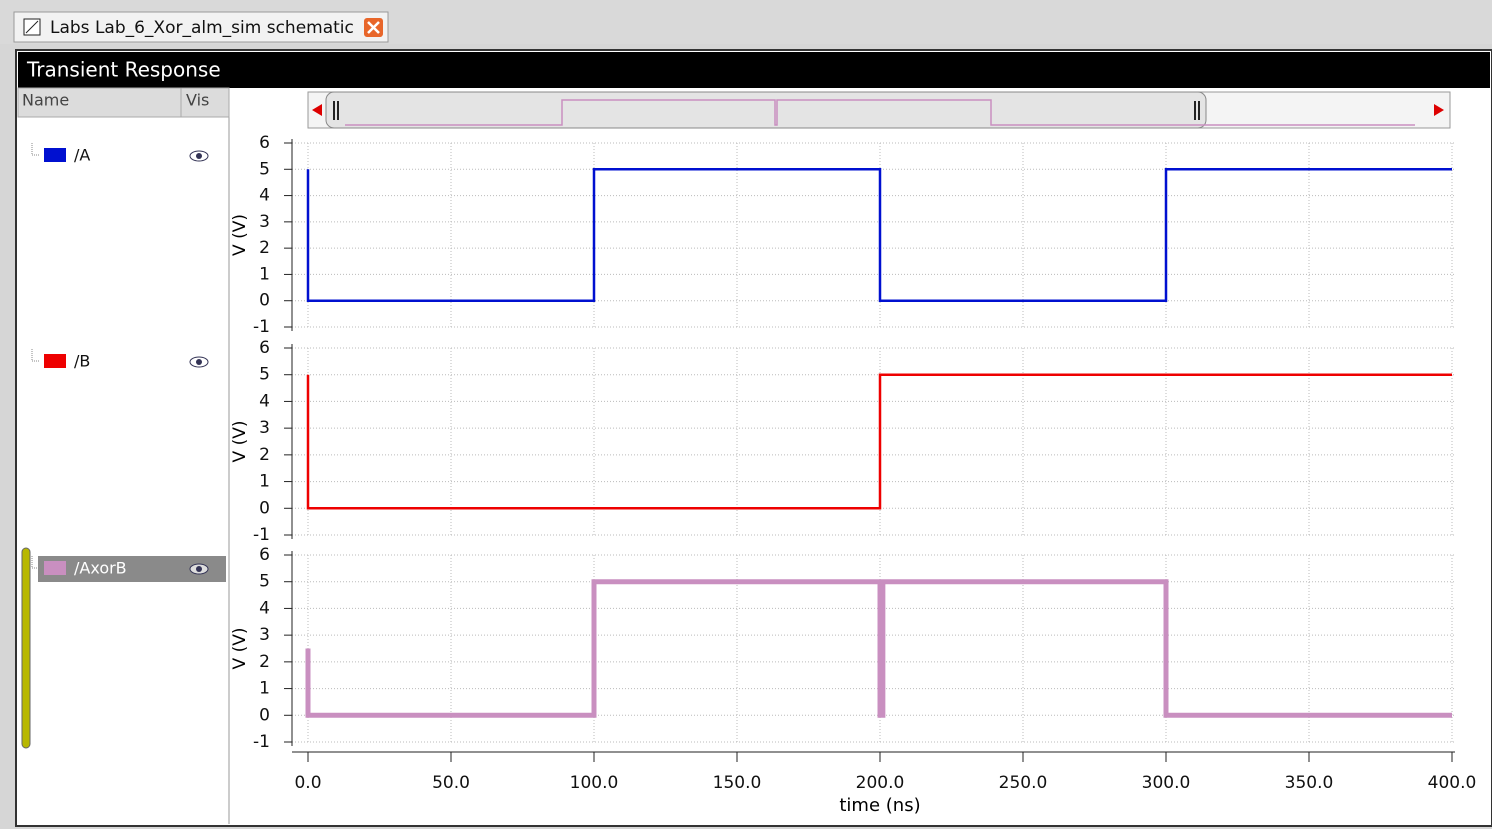  I want to click on x-tick-label: 300.0, so click(1166, 783).